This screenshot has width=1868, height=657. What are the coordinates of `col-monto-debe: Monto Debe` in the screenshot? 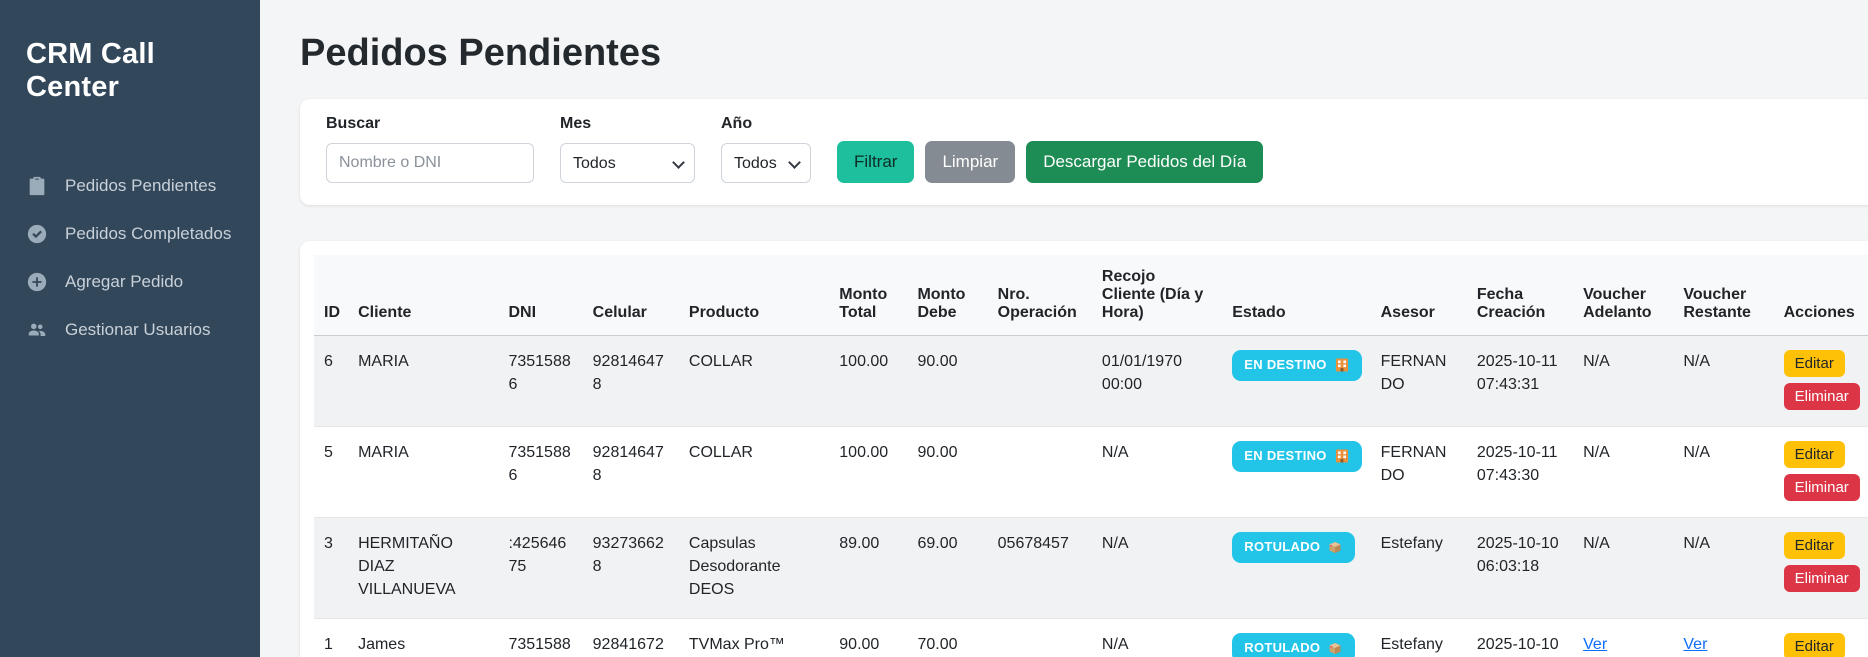 It's located at (947, 295).